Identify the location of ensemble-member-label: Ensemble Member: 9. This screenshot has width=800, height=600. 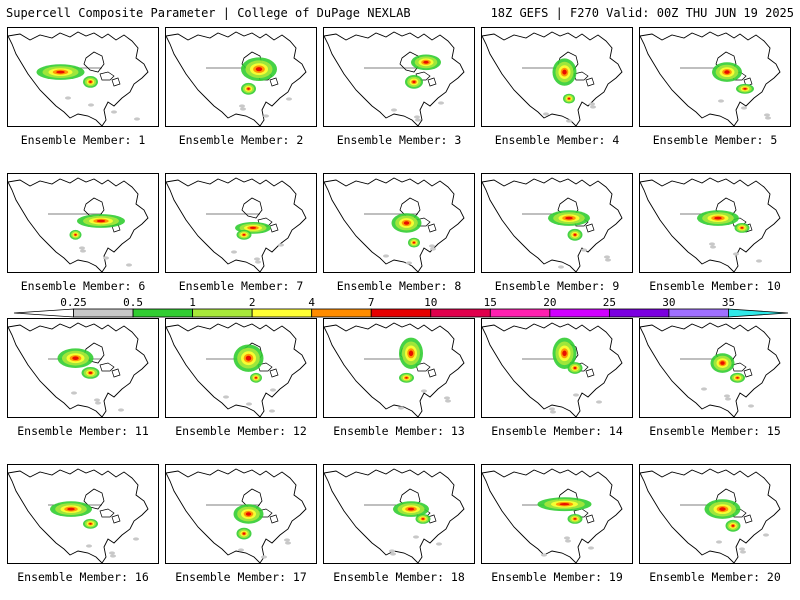
(557, 286).